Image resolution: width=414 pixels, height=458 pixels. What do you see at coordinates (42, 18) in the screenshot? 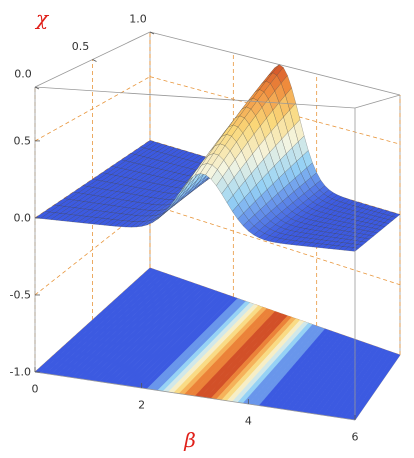
I see `y-axis-label: χ` at bounding box center [42, 18].